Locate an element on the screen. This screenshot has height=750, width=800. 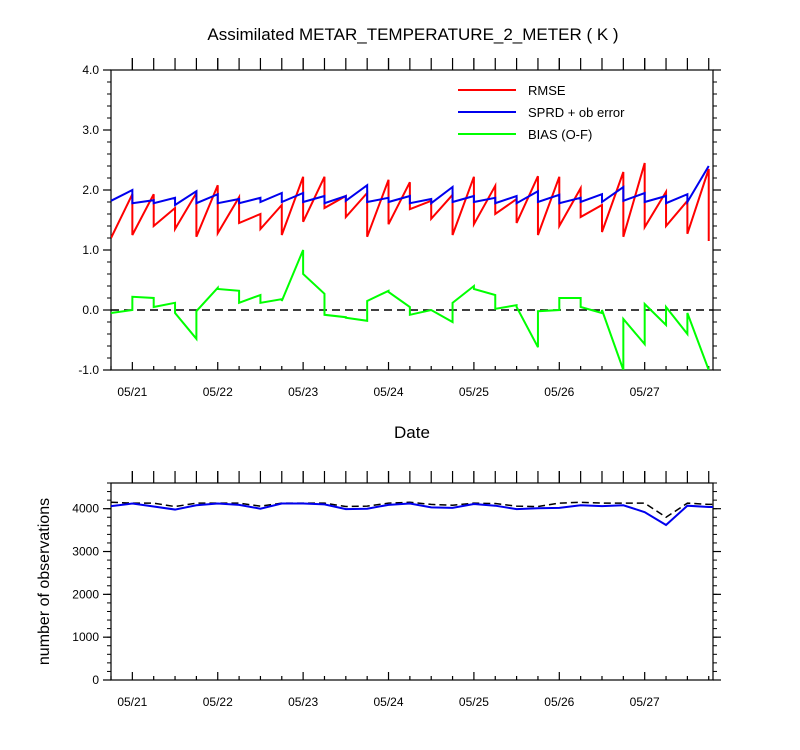
y-tick-label: 3.0 is located at coordinates (90, 130).